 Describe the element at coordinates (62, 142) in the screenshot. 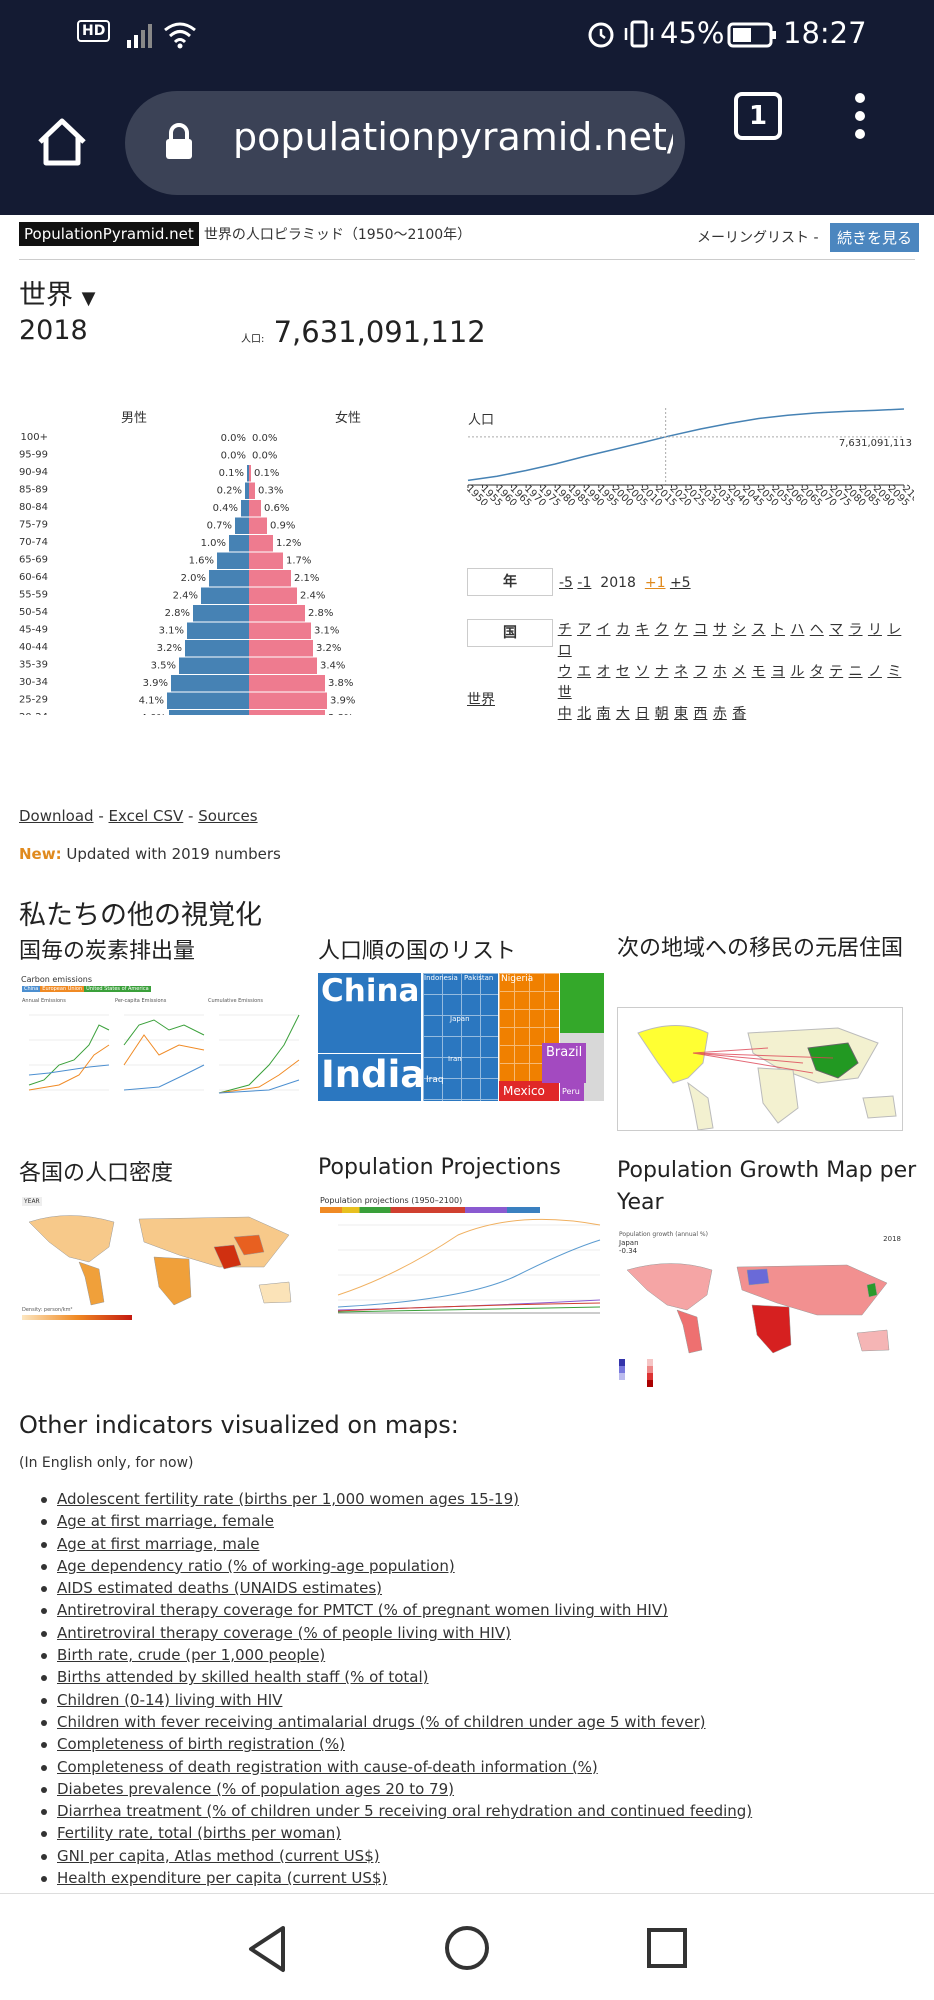

I see `home-icon` at that location.